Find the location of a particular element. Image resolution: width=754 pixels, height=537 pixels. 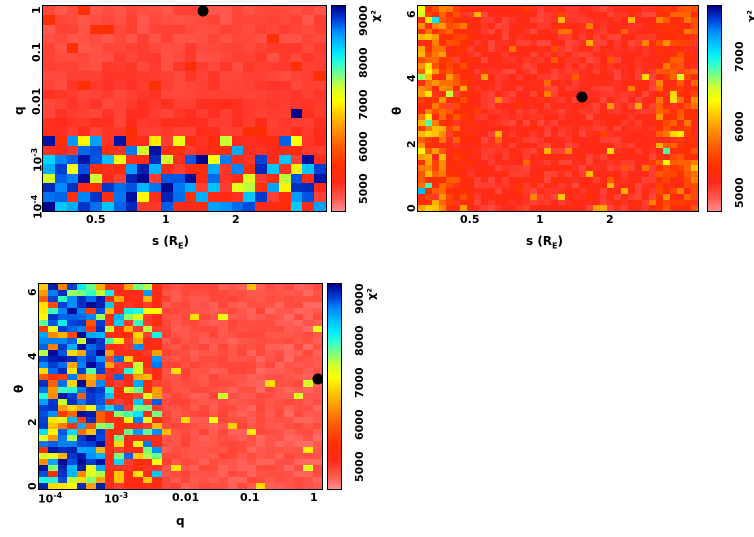

ytick-label: 10-4 is located at coordinates (37, 206).